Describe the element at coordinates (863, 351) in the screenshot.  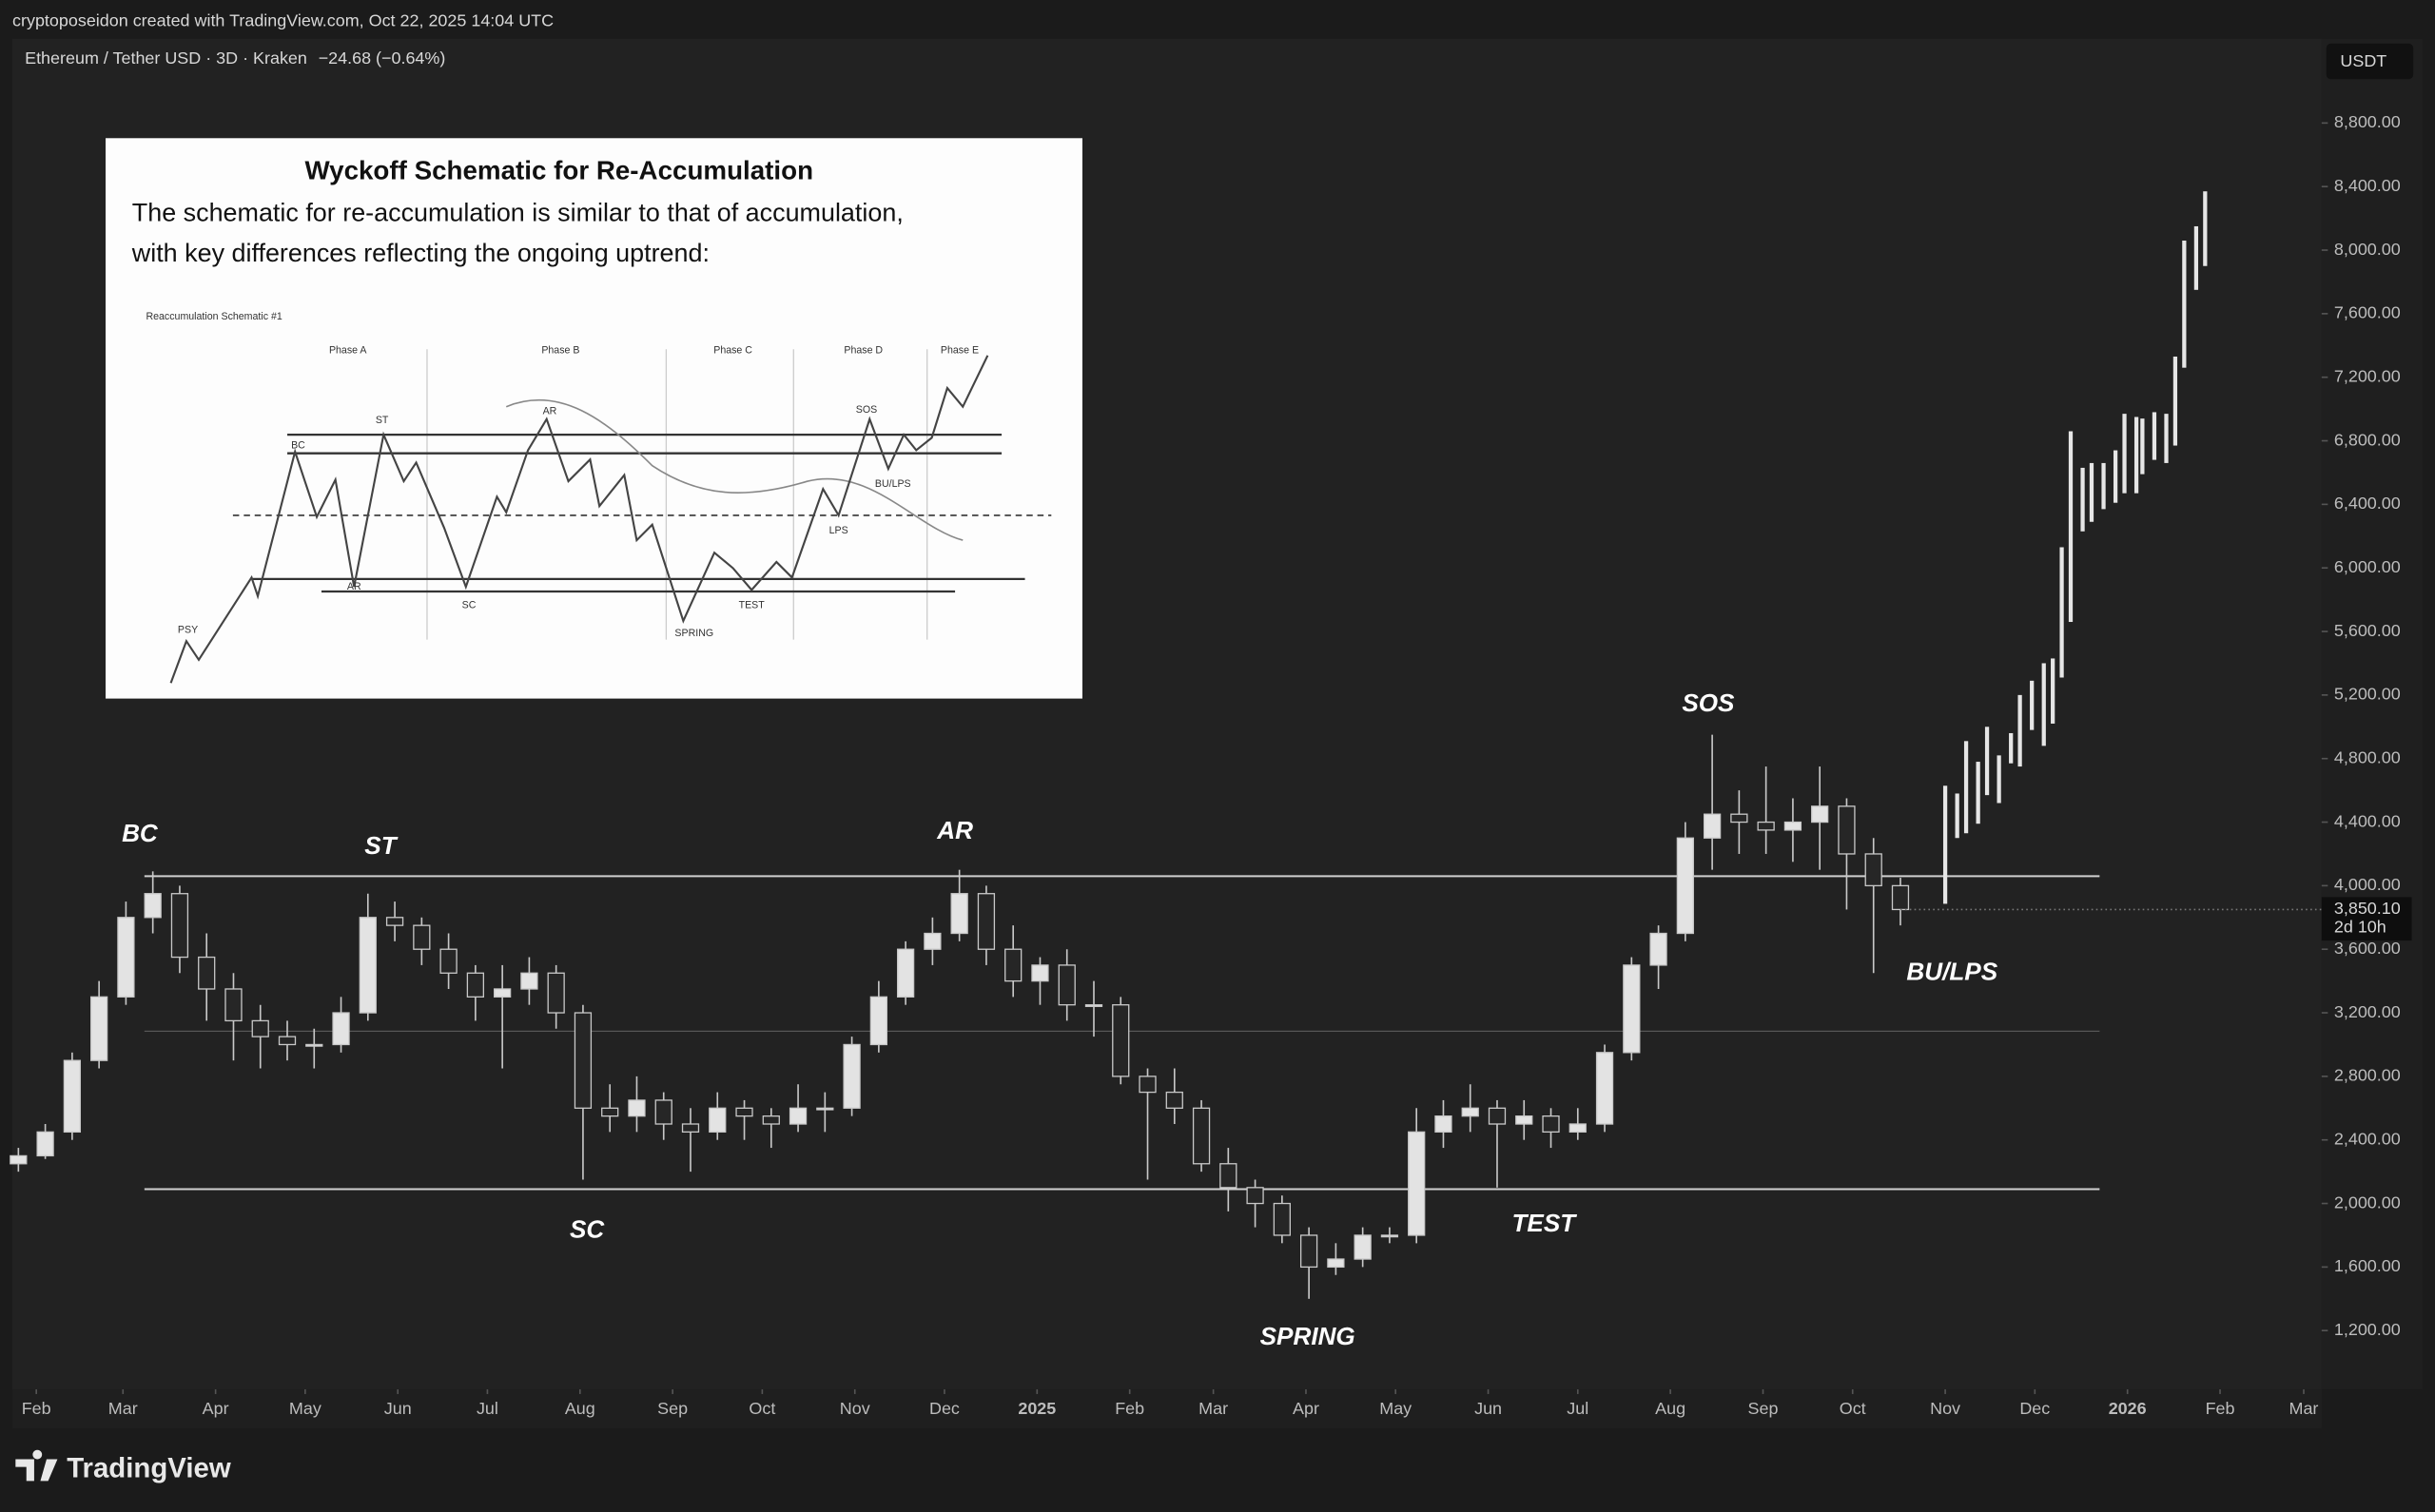
I see `phase-label: Phase D` at that location.